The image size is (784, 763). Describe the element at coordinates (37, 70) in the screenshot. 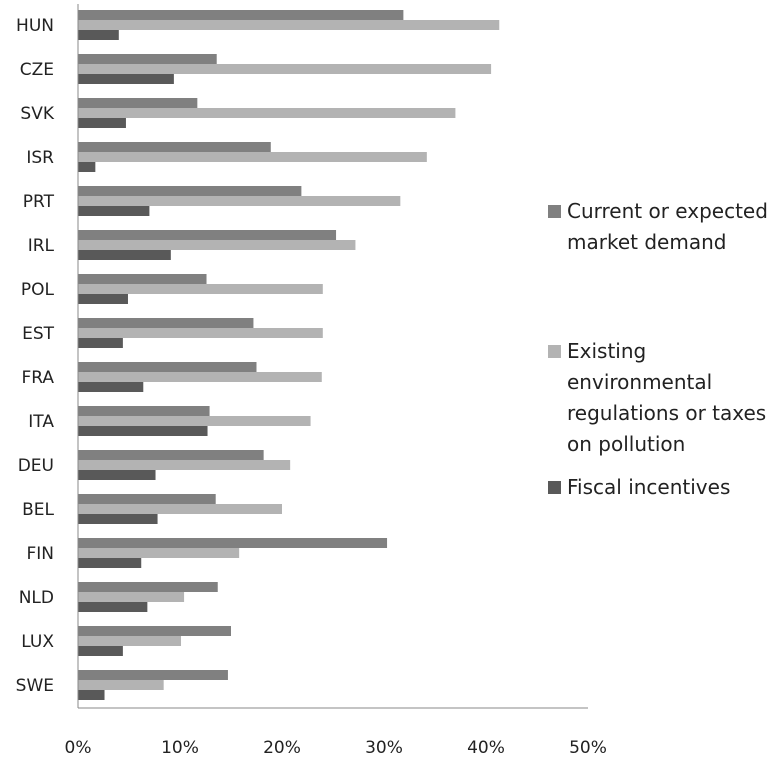

I see `y-tick-label: CZE` at that location.